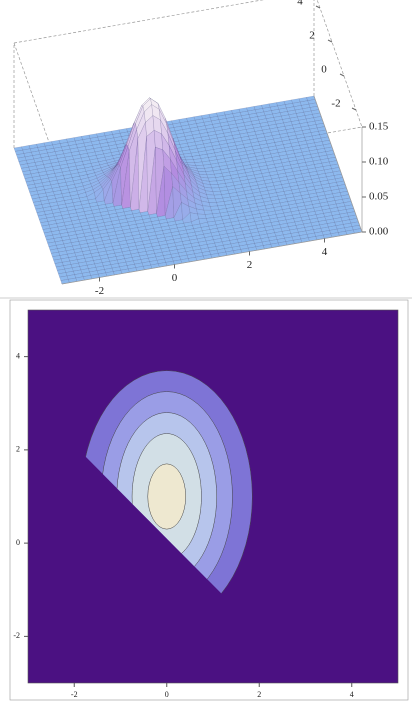 This screenshot has width=412, height=702. I want to click on contour-band, so click(166, 496).